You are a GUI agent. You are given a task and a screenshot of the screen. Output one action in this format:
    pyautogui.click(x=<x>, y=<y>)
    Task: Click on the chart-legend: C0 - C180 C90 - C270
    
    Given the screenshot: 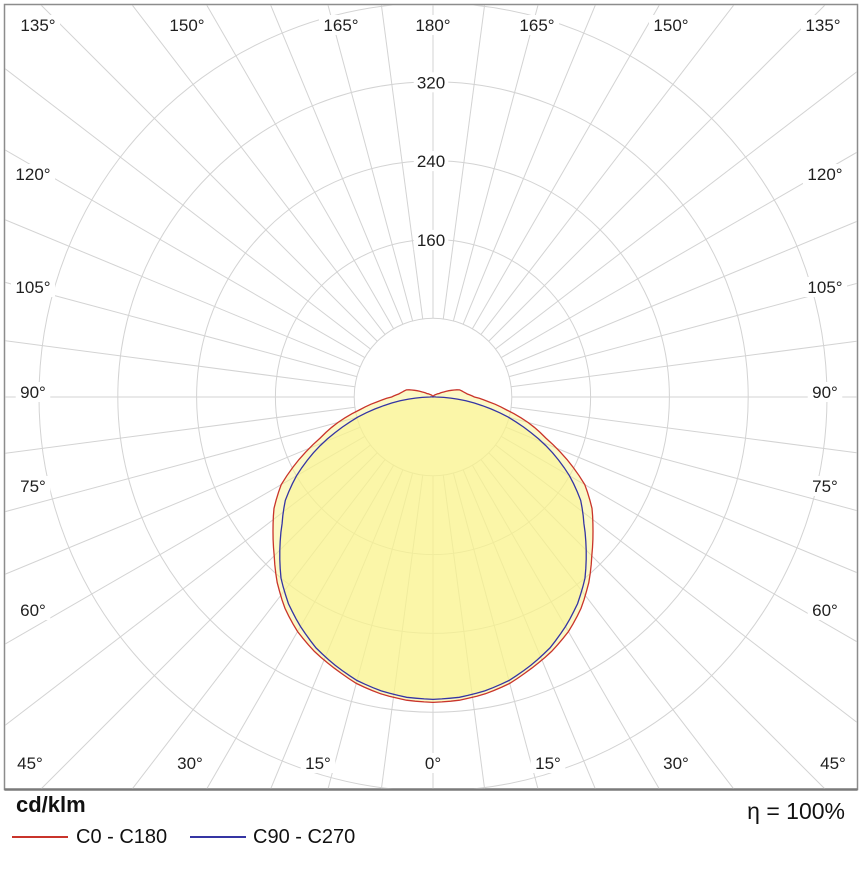 What is the action you would take?
    pyautogui.click(x=433, y=838)
    